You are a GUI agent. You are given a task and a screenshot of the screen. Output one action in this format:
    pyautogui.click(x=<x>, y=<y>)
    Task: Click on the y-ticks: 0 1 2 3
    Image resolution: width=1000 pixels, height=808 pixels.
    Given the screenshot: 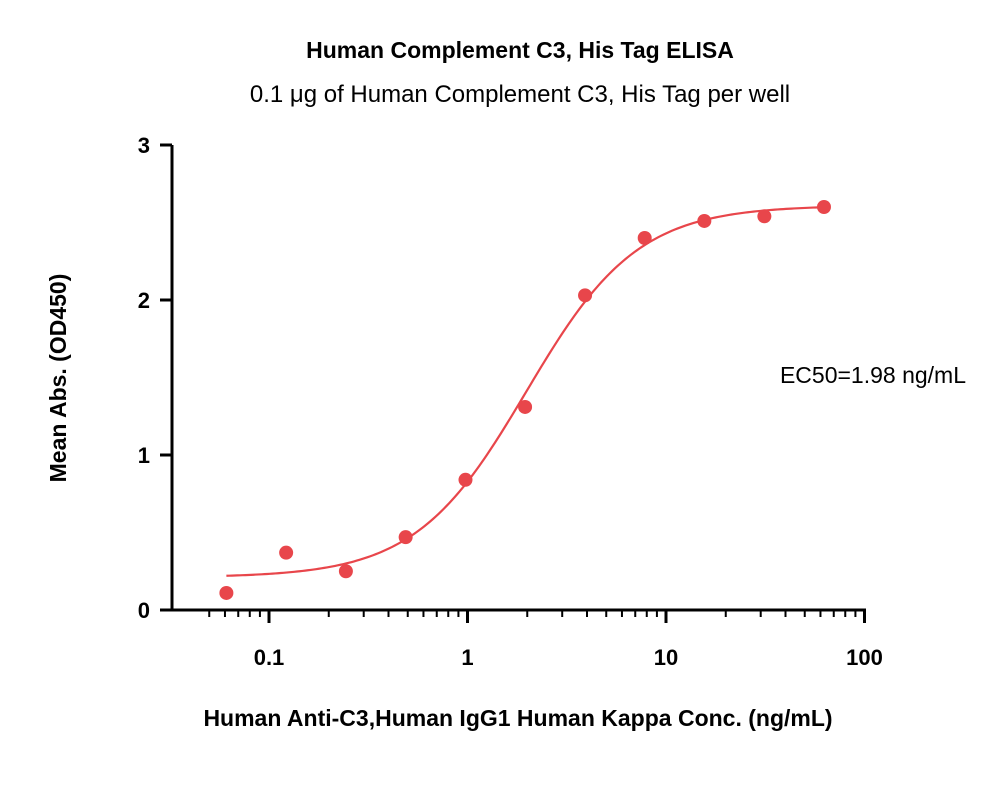 What is the action you would take?
    pyautogui.click(x=155, y=378)
    